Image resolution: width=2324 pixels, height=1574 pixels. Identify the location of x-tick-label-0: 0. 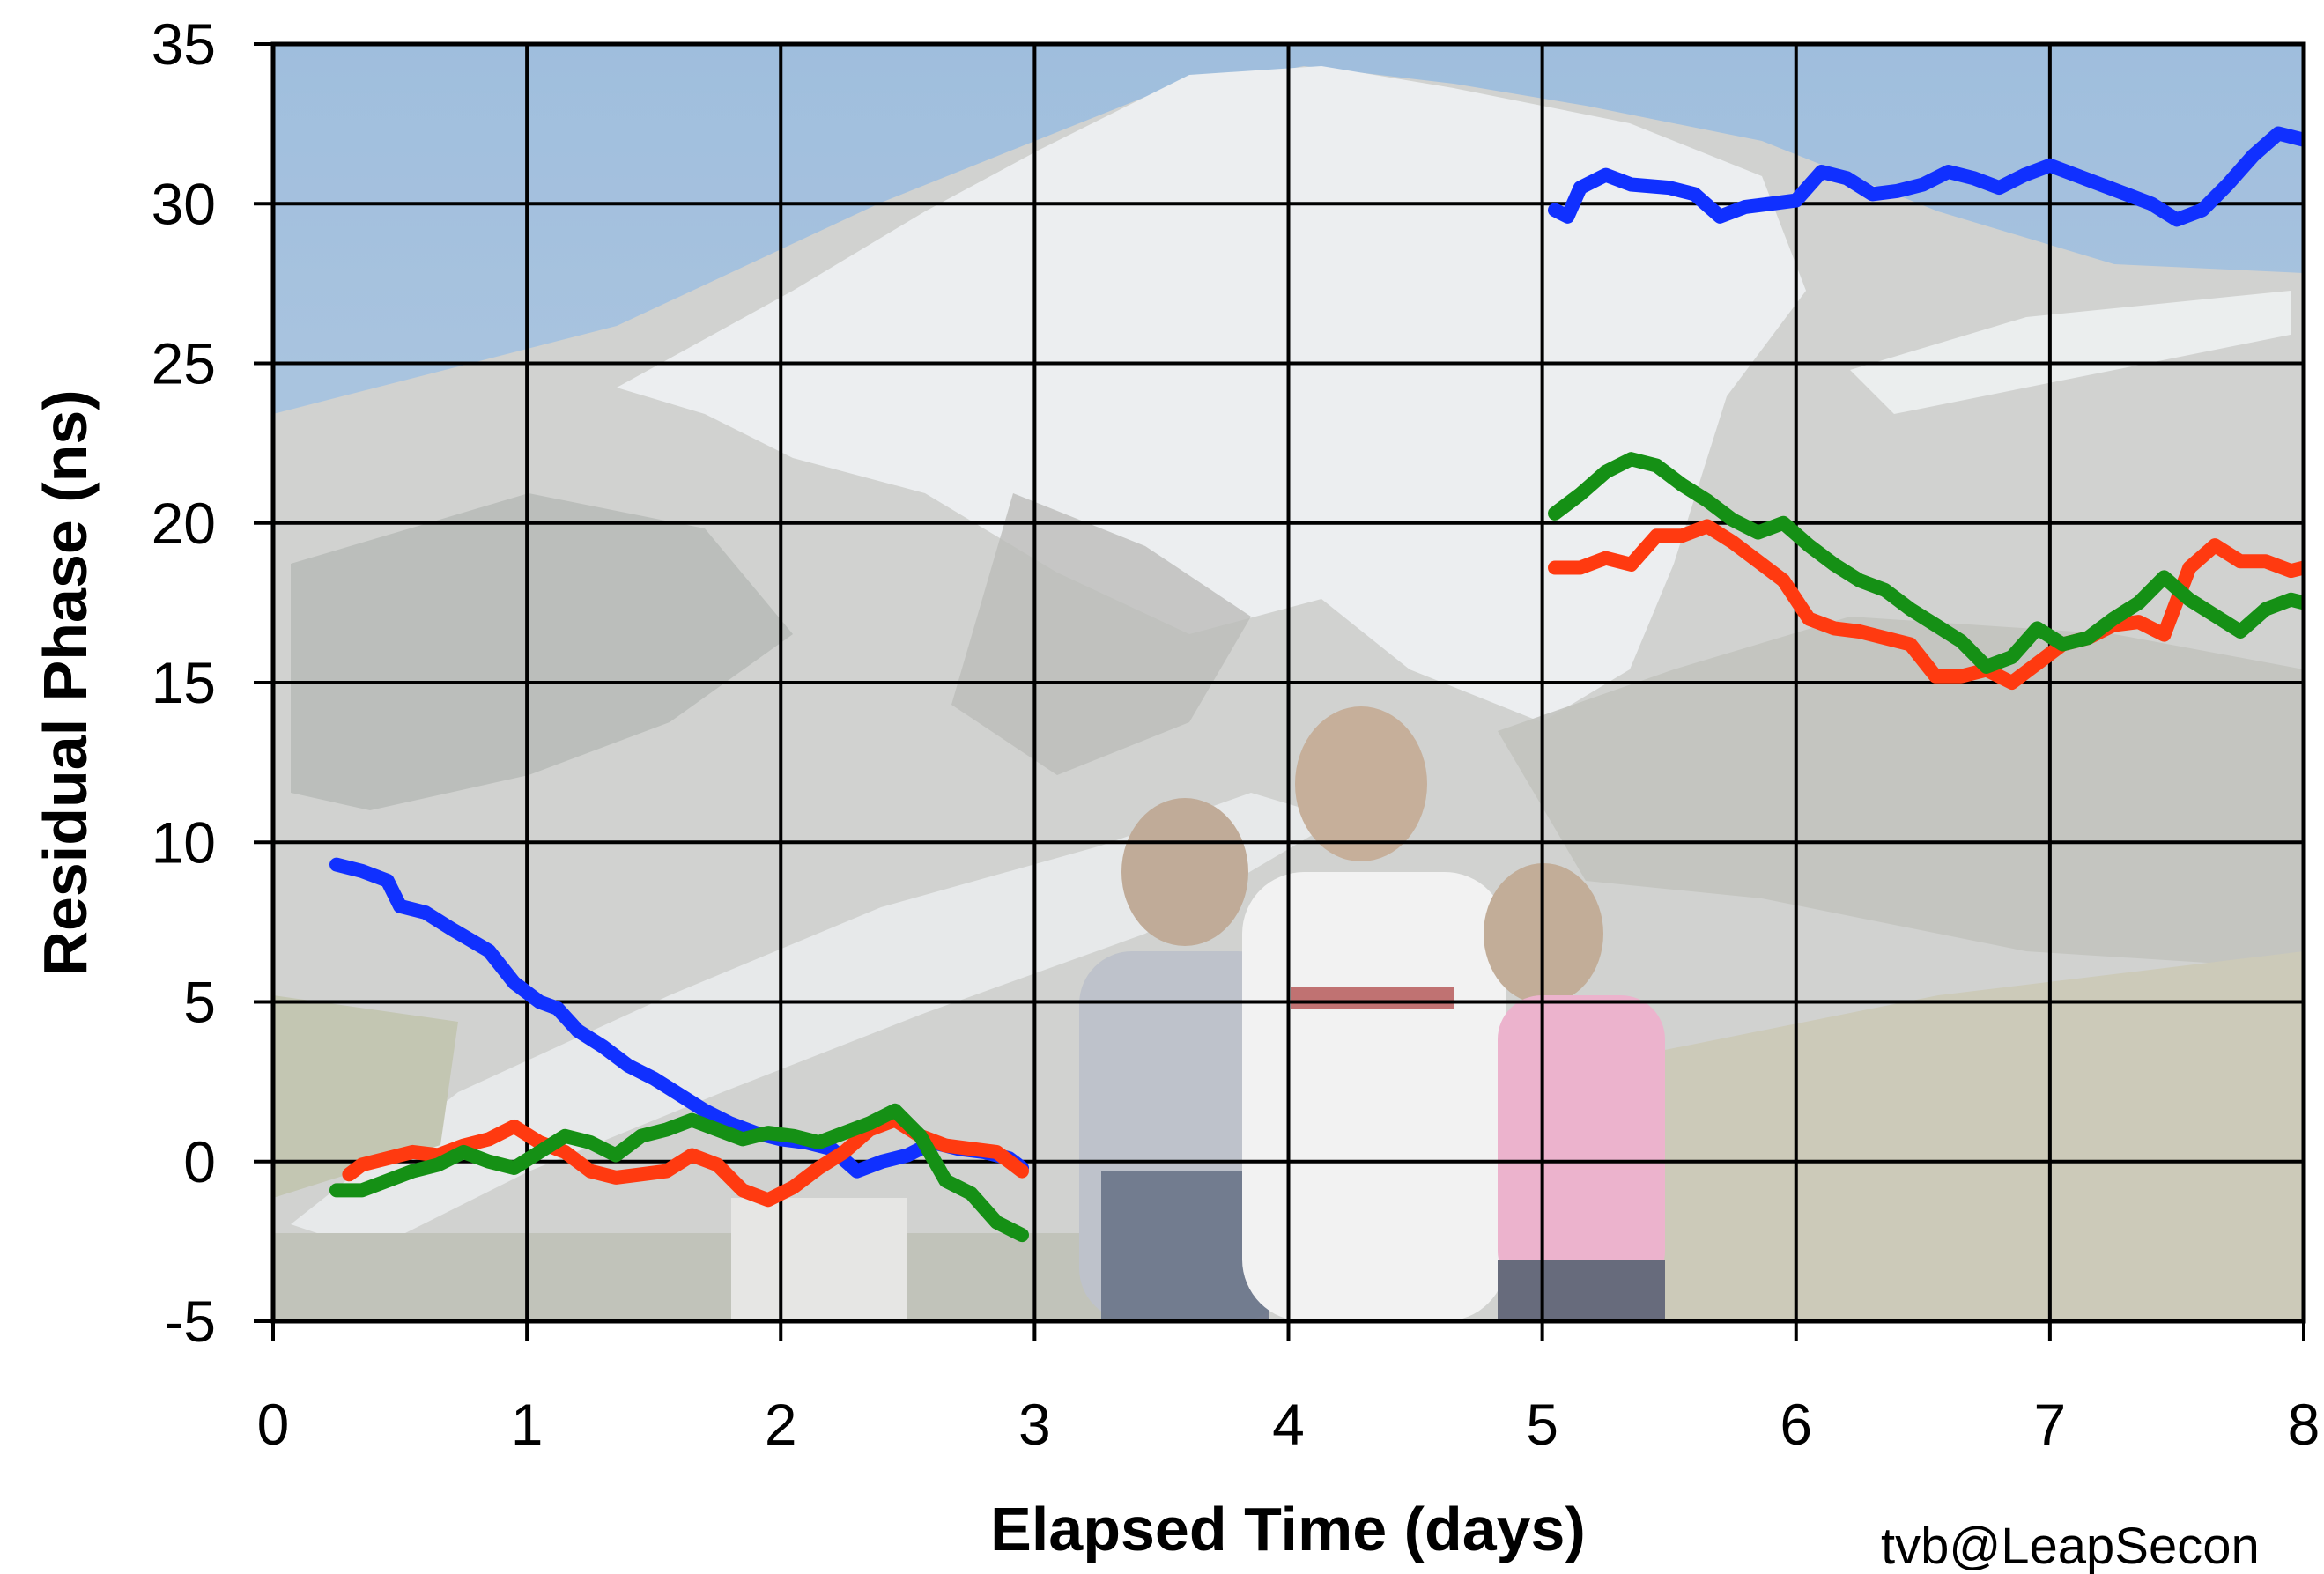
(273, 1424).